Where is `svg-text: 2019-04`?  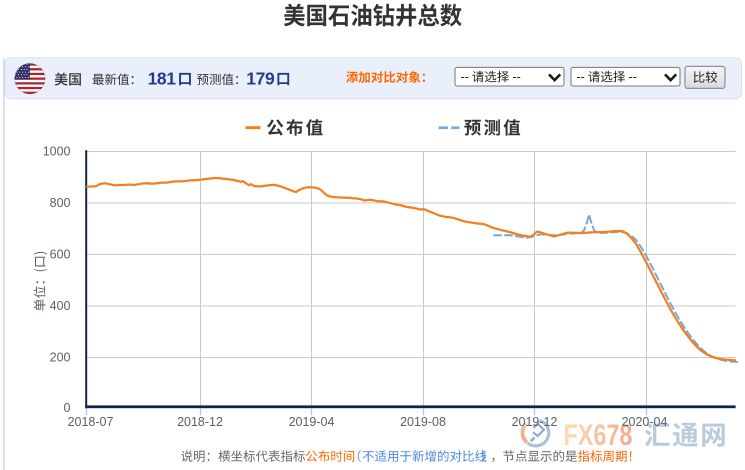 svg-text: 2019-04 is located at coordinates (312, 422).